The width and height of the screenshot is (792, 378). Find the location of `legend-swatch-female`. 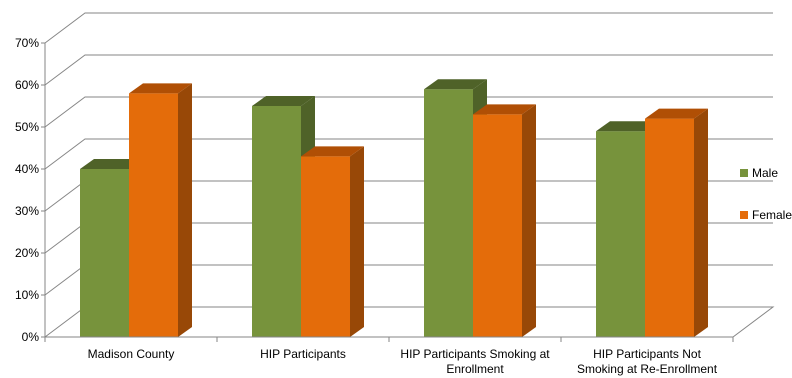

legend-swatch-female is located at coordinates (744, 215).